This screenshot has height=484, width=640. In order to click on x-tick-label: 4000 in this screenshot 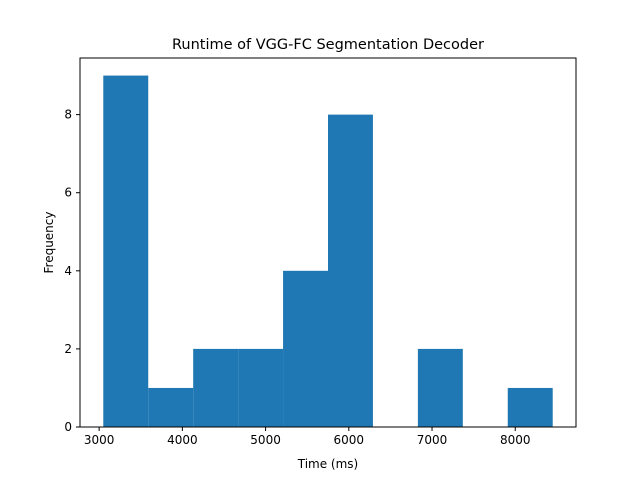, I will do `click(182, 440)`.